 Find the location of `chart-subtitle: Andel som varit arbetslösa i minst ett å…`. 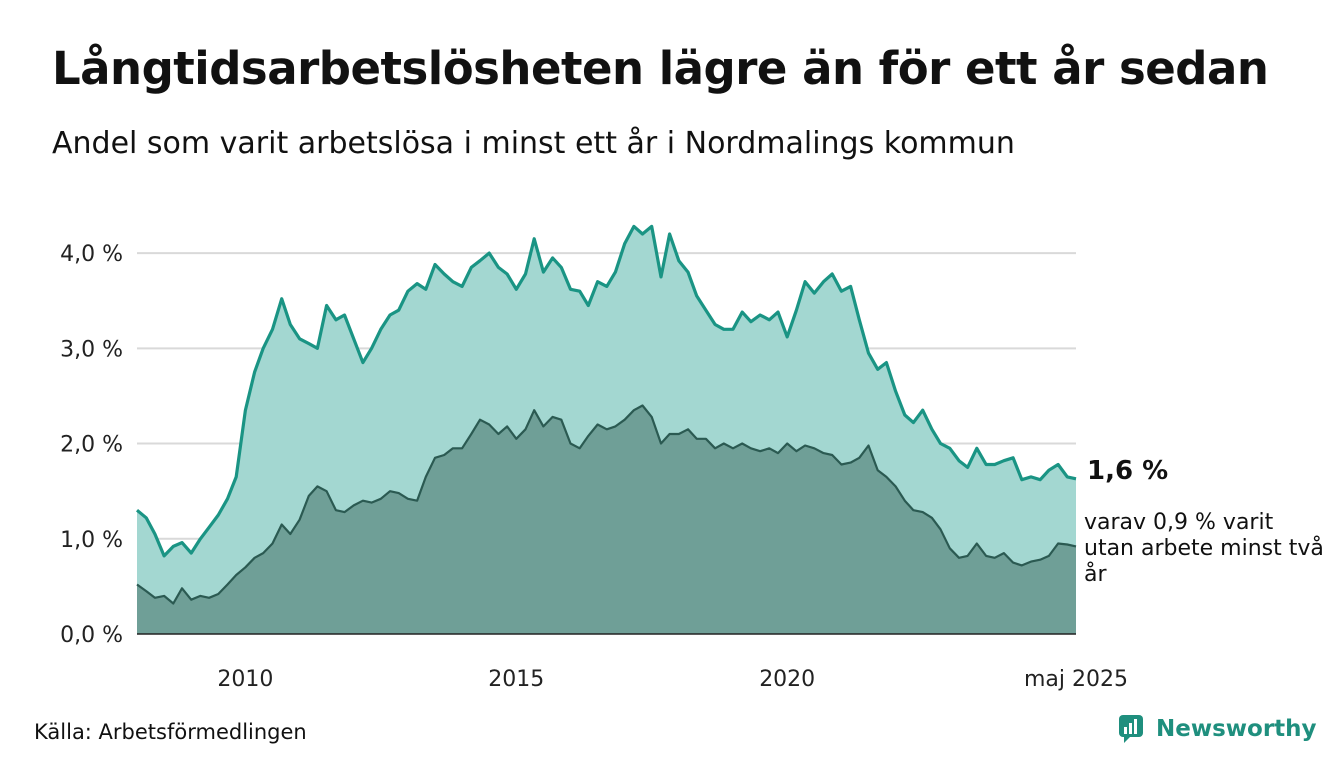

chart-subtitle: Andel som varit arbetslösa i minst ett å… is located at coordinates (533, 143).